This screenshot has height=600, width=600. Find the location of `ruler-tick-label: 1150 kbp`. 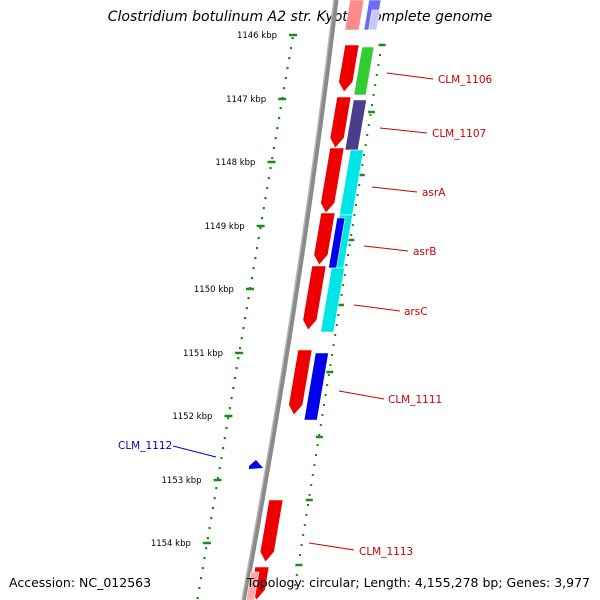

ruler-tick-label: 1150 kbp is located at coordinates (214, 290).